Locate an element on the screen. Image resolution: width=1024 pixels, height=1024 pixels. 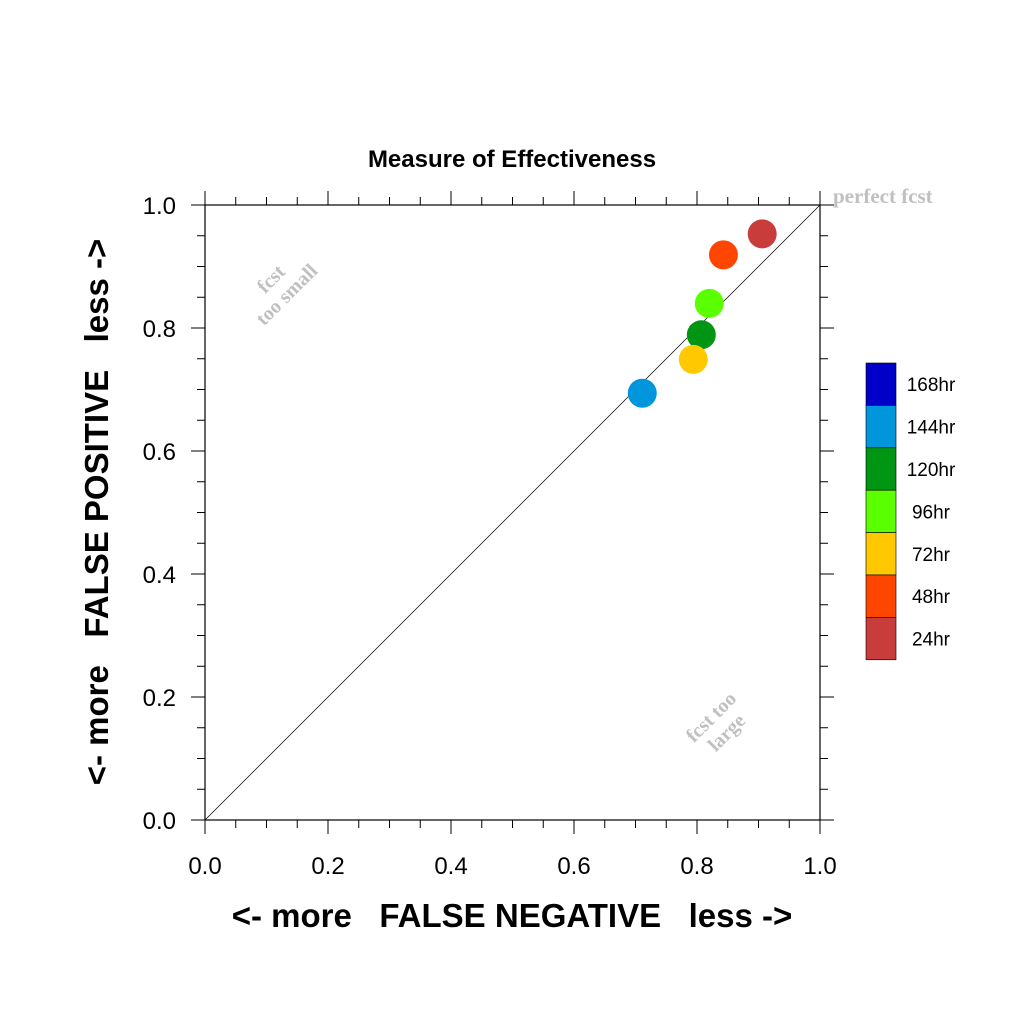
y-tick-label: 0.0 is located at coordinates (159, 821).